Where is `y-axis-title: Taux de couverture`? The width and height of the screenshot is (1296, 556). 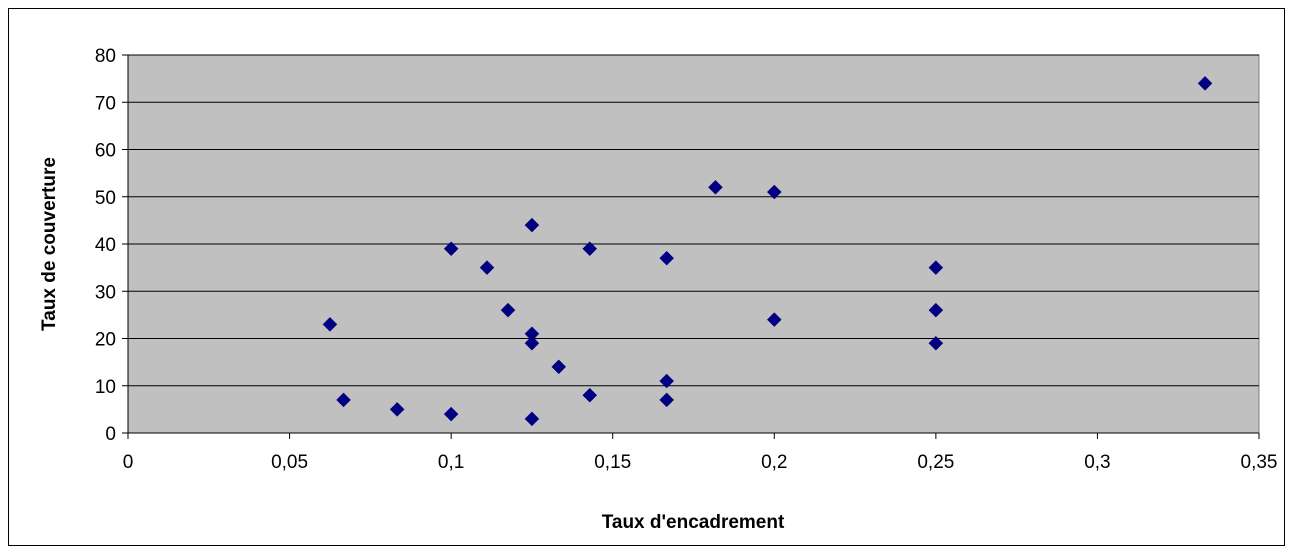
y-axis-title: Taux de couverture is located at coordinates (49, 244).